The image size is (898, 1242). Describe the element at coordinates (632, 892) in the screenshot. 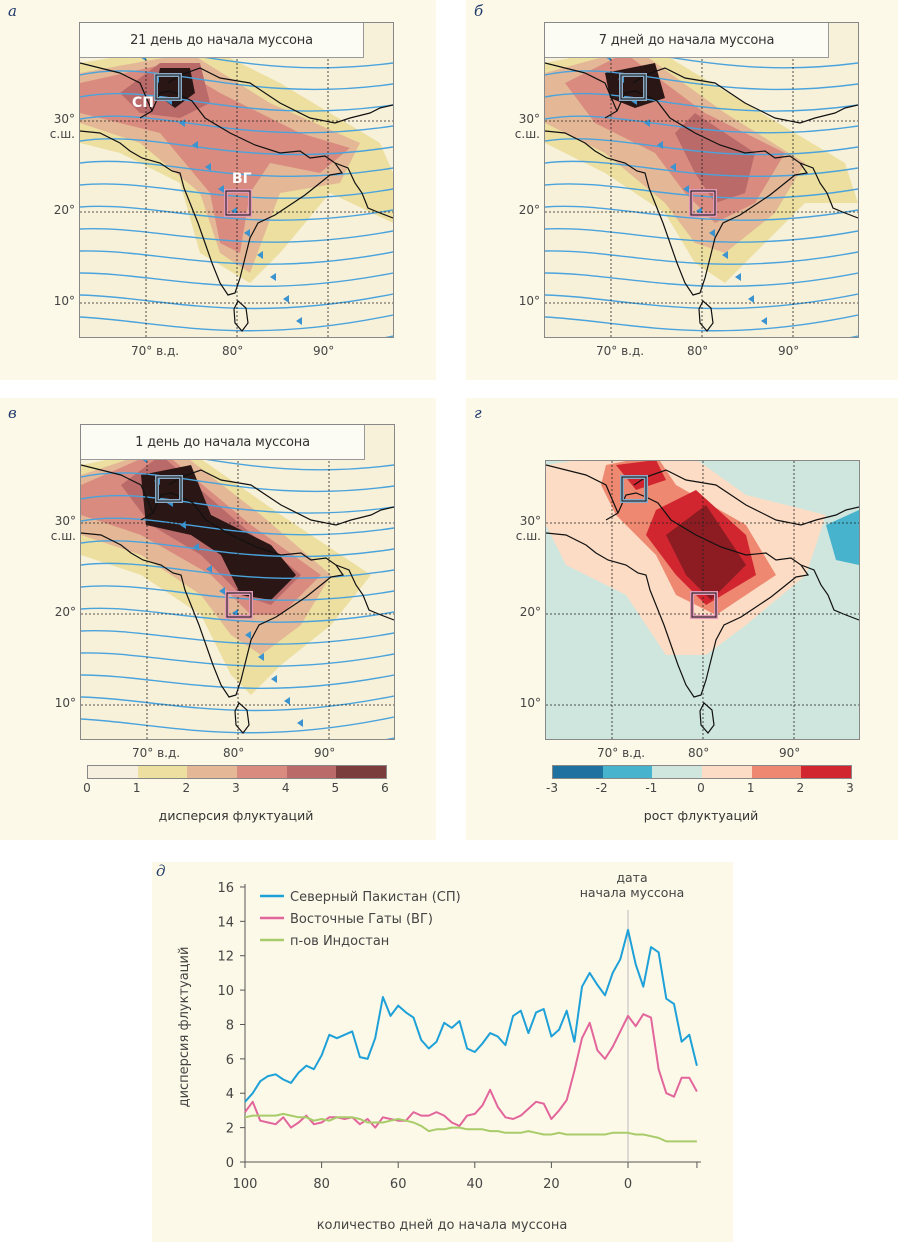

I see `onset-annotation: начала муссона` at that location.